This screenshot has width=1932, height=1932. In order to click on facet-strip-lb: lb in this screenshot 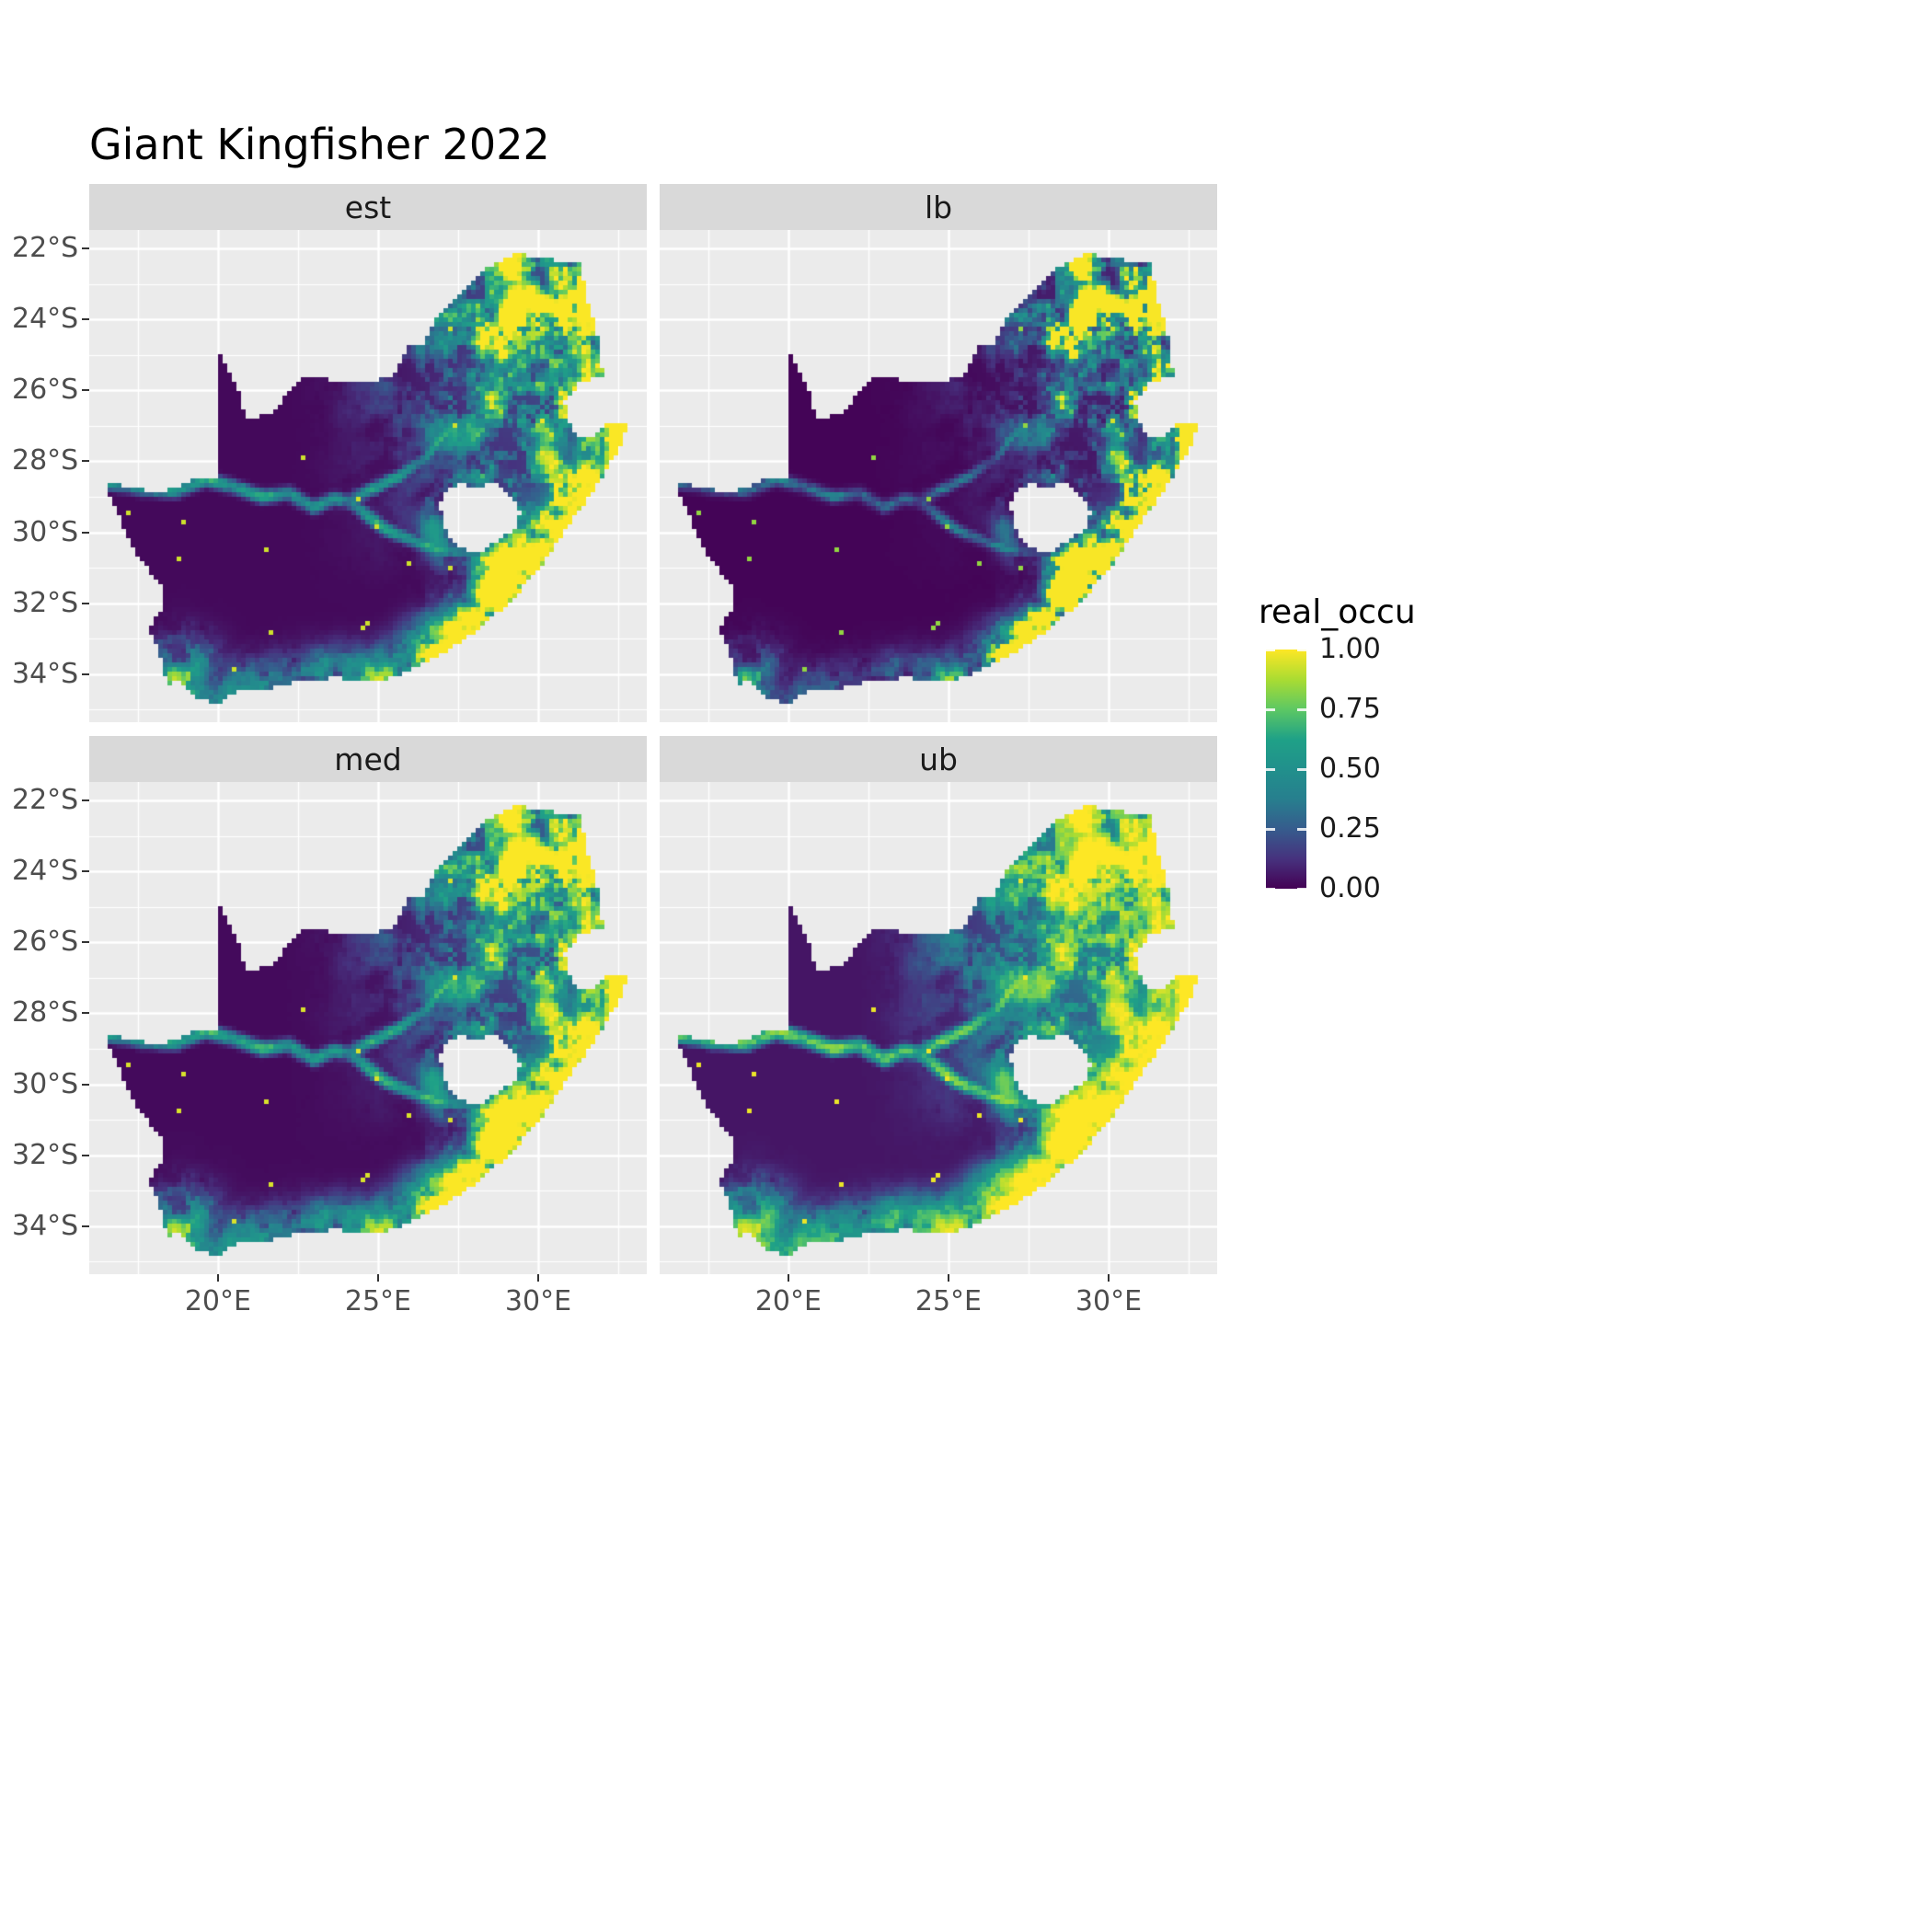, I will do `click(938, 207)`.